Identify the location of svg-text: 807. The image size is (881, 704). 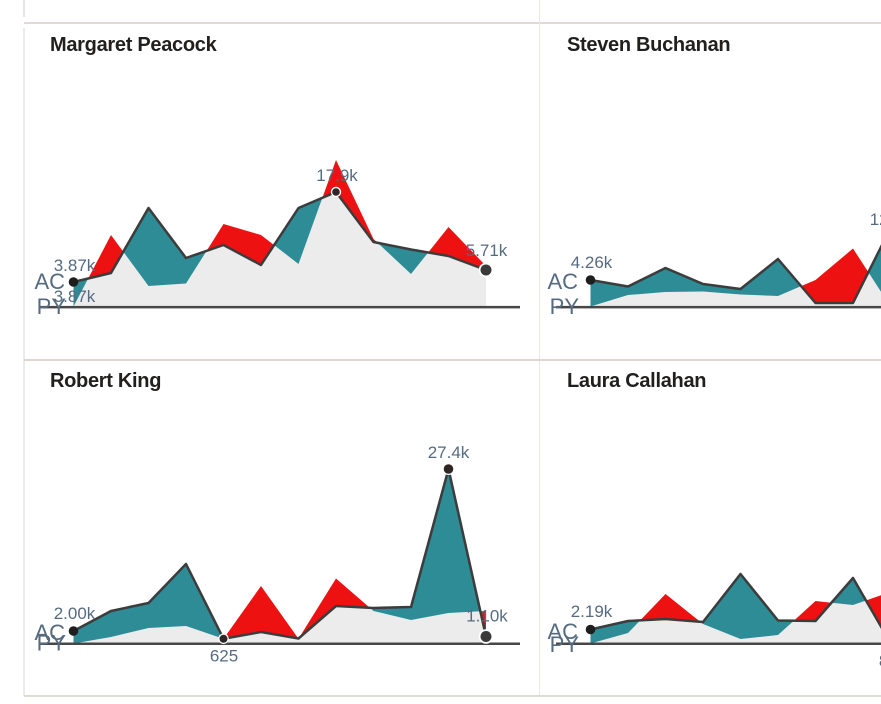
(880, 661).